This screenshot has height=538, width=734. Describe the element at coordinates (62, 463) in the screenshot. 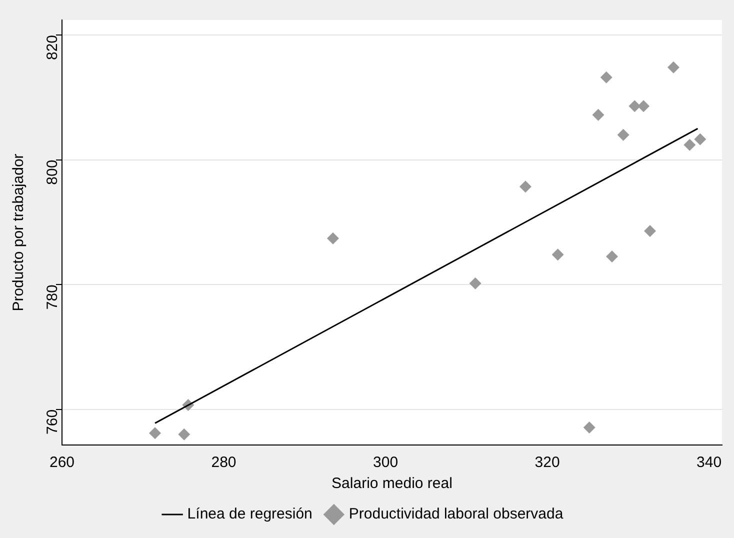

I see `x-tick-label: 260` at that location.